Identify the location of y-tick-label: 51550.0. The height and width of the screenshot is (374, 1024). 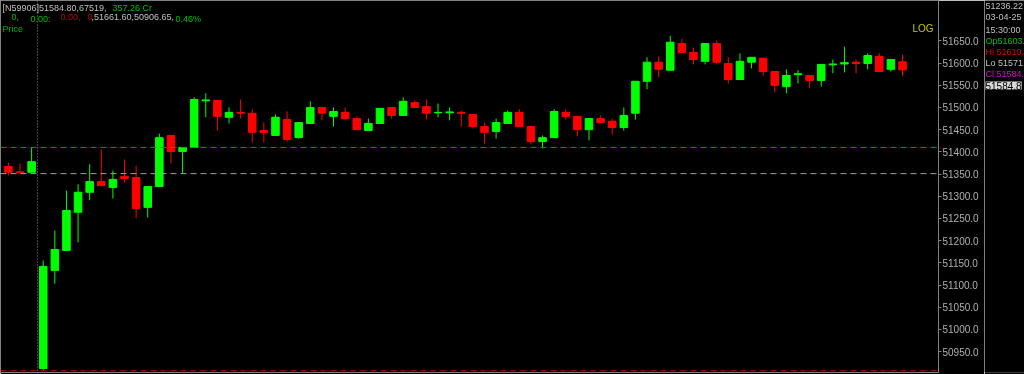
(961, 86).